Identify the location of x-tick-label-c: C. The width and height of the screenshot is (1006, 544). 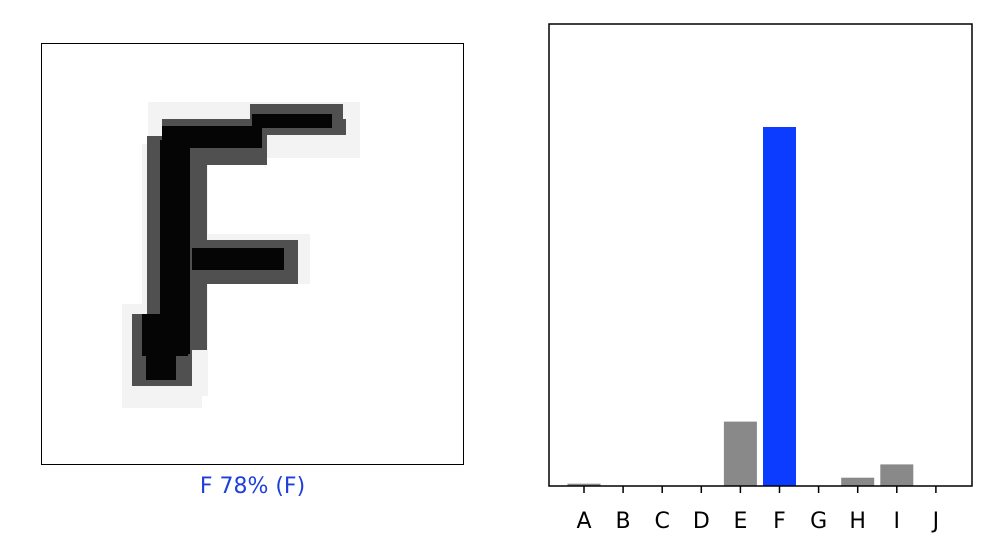
(662, 521).